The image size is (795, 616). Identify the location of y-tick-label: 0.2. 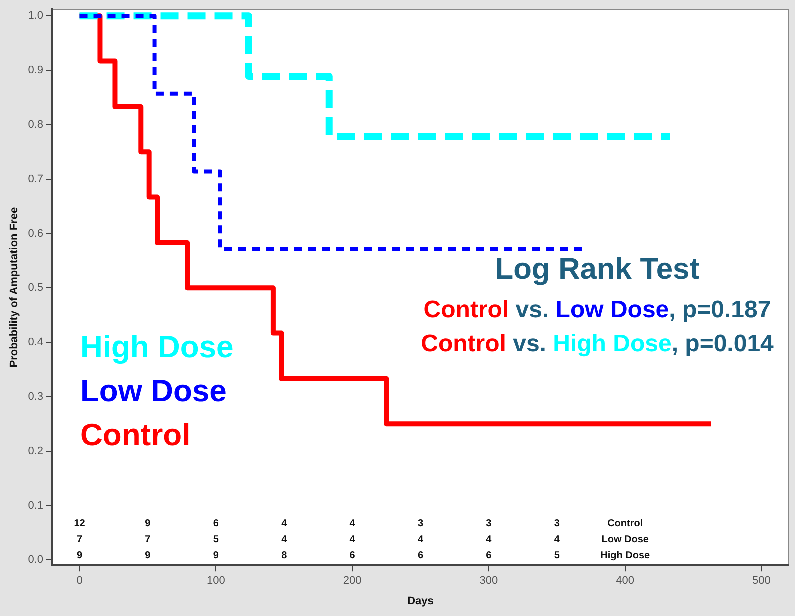
(36, 451).